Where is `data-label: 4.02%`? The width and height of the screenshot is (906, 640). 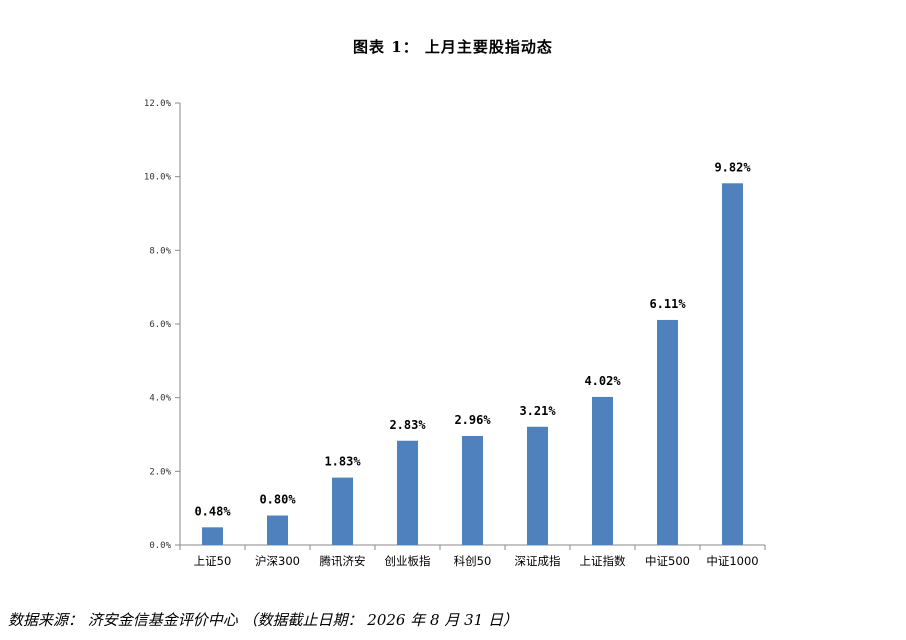 data-label: 4.02% is located at coordinates (602, 381).